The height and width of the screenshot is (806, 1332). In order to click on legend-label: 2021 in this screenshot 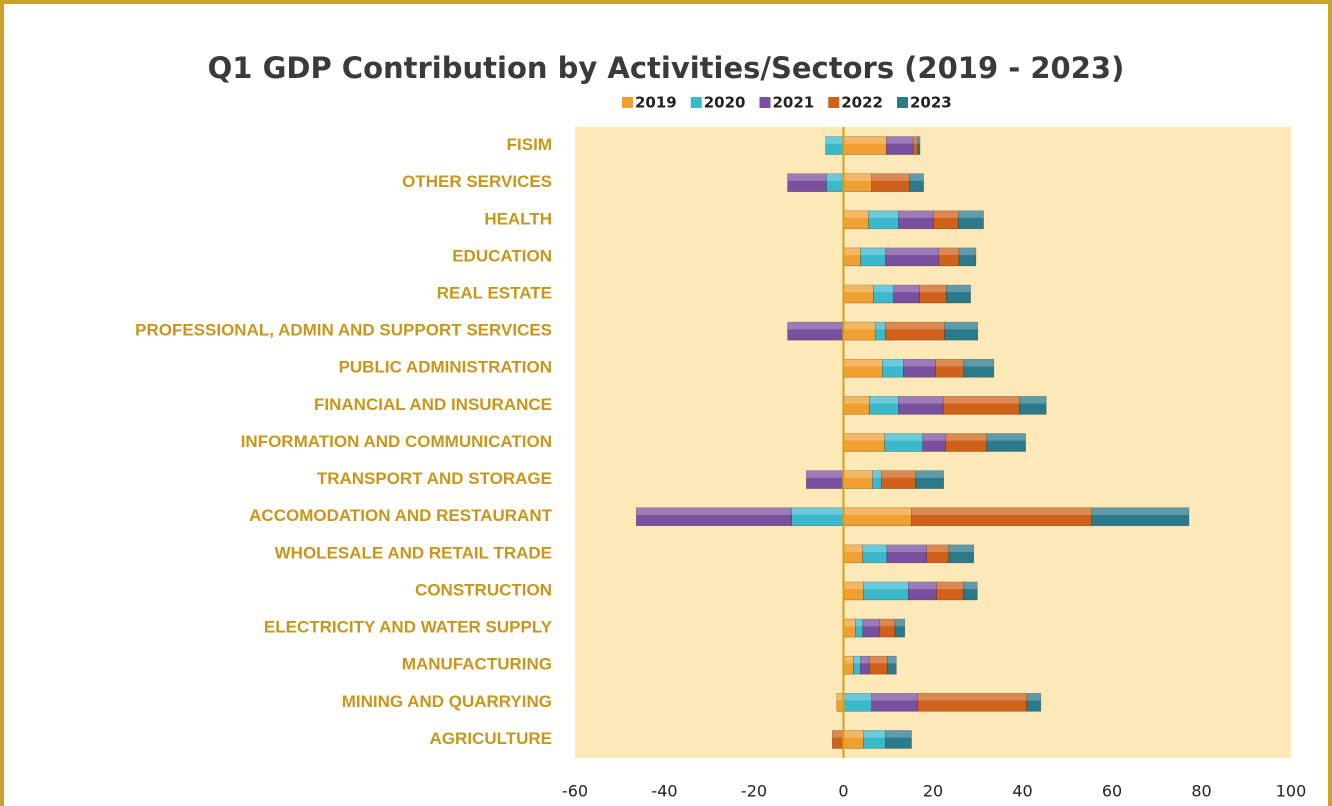, I will do `click(794, 103)`.